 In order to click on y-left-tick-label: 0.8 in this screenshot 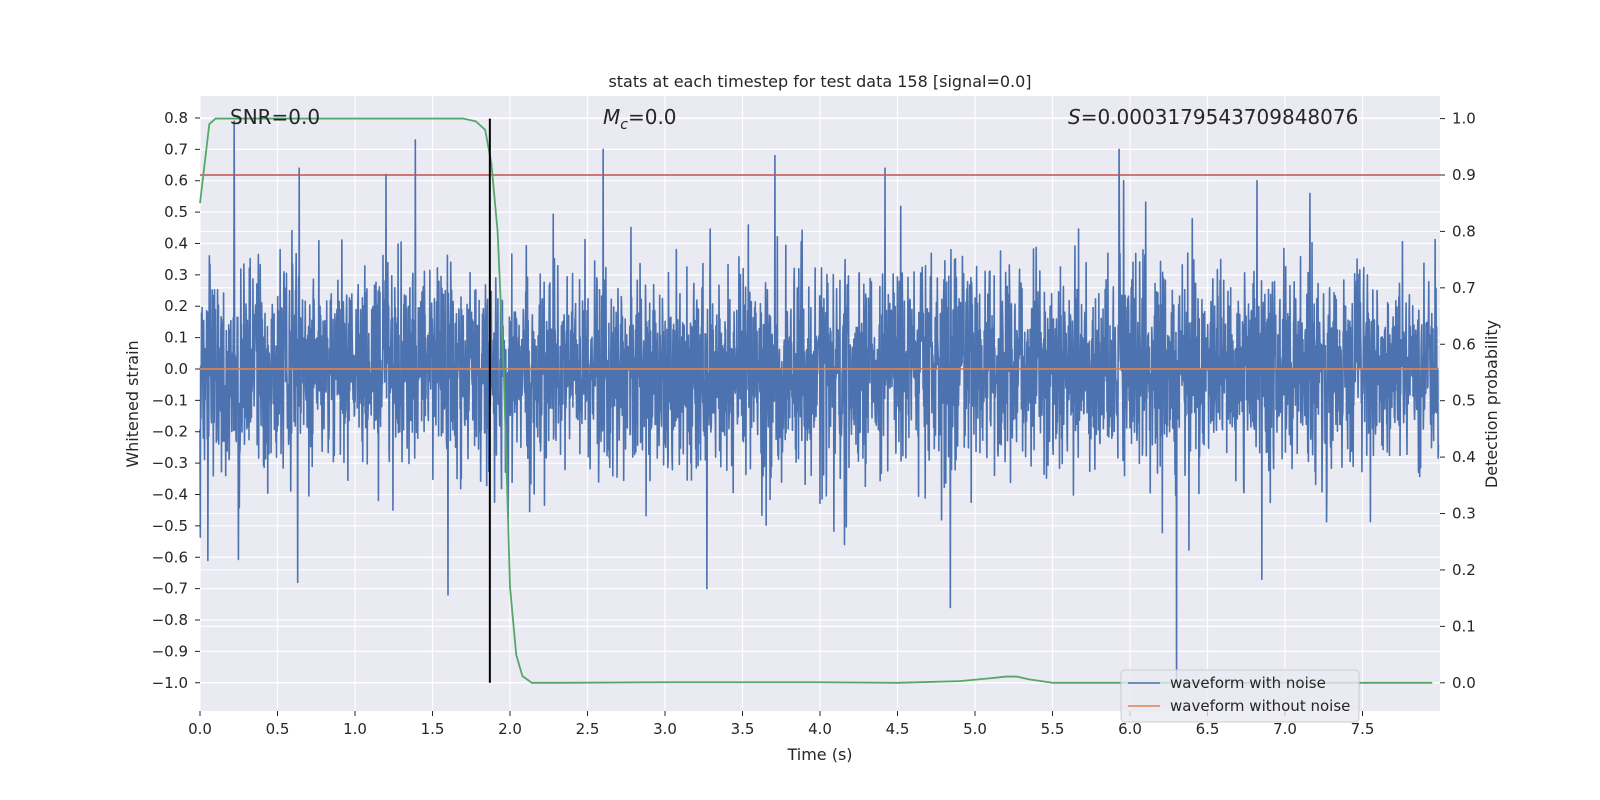, I will do `click(176, 118)`.